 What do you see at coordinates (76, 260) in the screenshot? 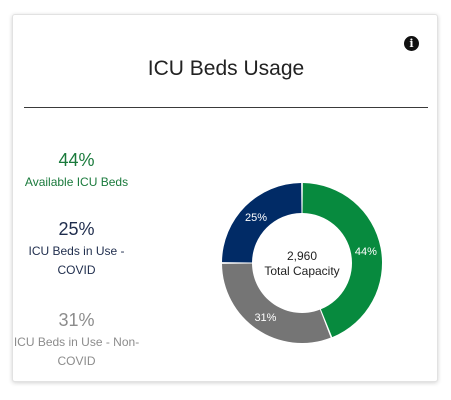
I see `stat-label: ICU Beds in Use - COVID` at bounding box center [76, 260].